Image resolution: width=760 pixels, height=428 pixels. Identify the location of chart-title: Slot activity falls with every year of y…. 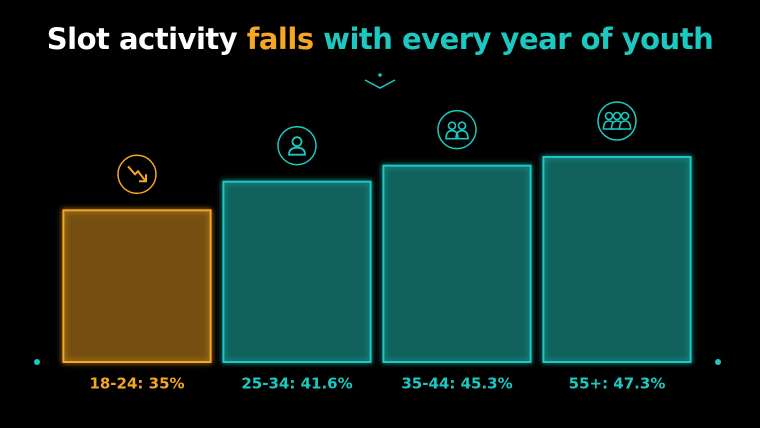
(380, 39).